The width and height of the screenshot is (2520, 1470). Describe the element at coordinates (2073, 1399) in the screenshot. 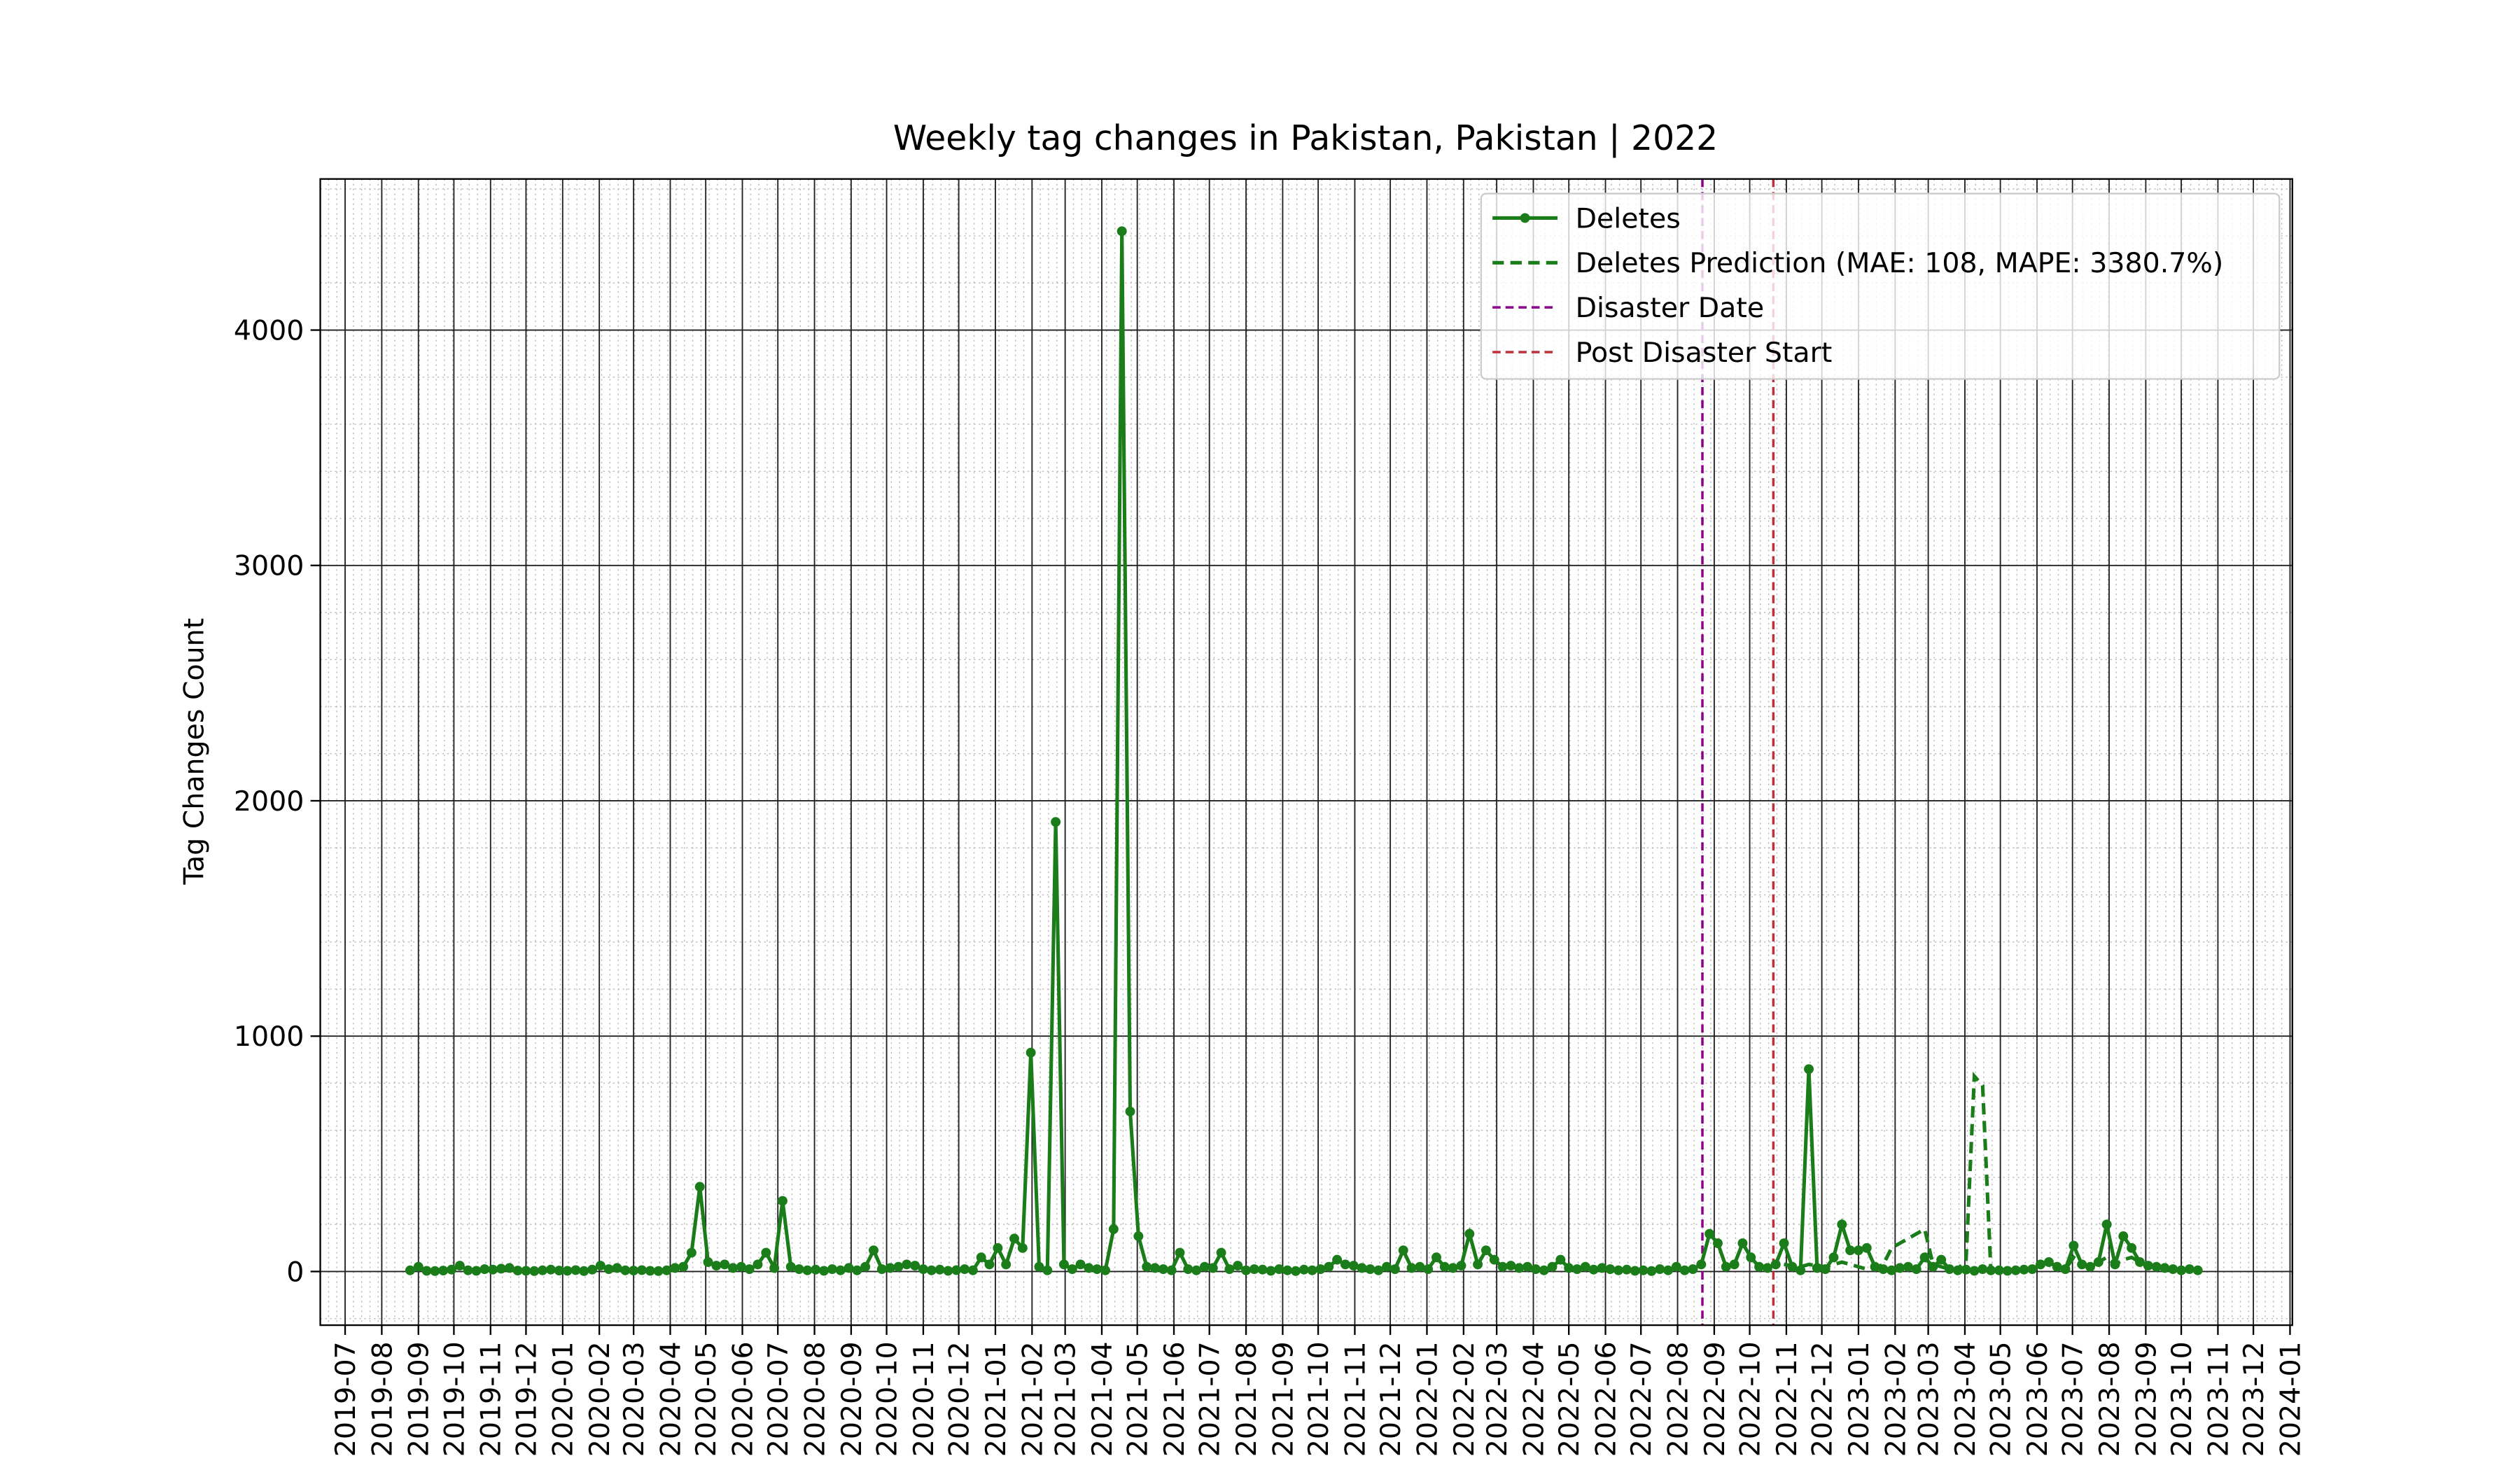

I see `x-tick-label: 2023-07` at that location.